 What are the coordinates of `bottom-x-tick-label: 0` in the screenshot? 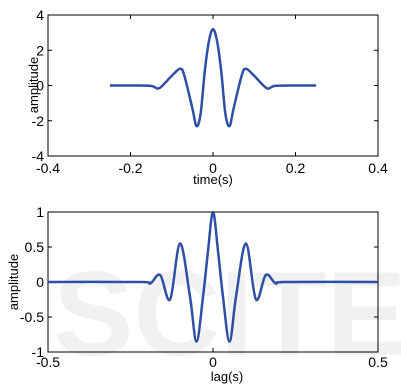 It's located at (213, 362).